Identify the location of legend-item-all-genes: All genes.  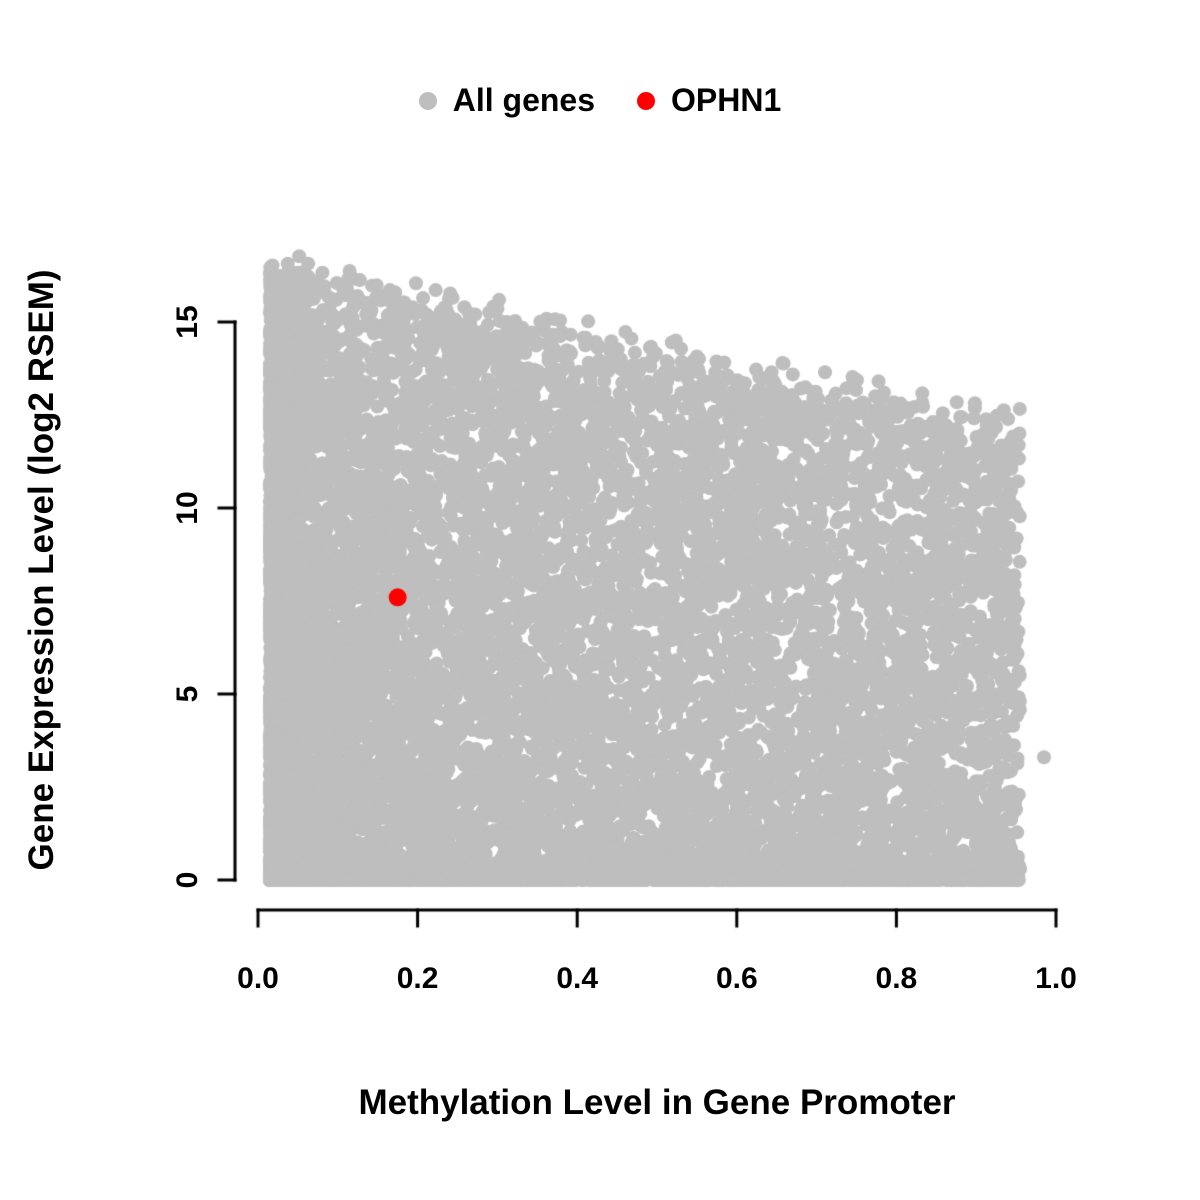
(506, 100).